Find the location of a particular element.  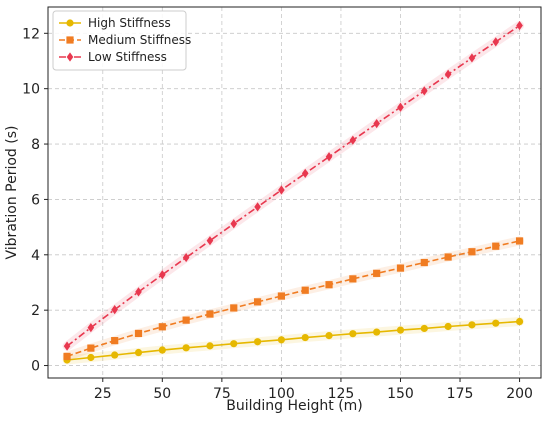

y-tick-label: 12 is located at coordinates (31, 34).